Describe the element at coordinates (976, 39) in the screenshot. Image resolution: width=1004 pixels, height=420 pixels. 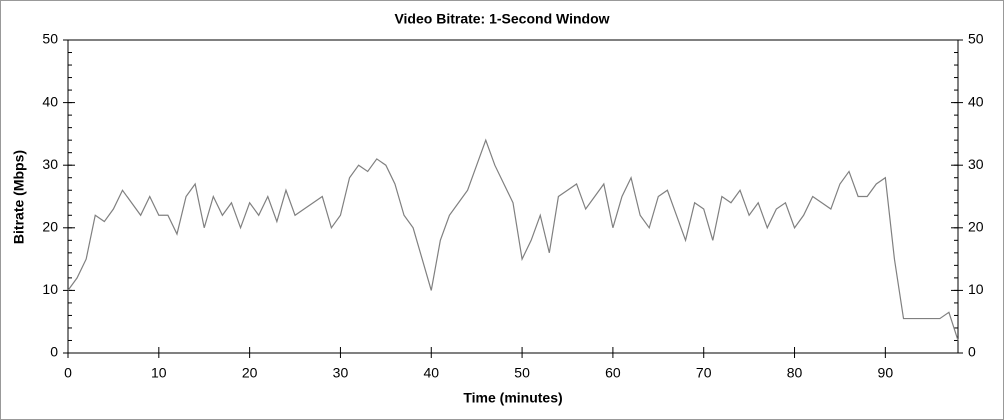
I see `y2-tick-label: 50` at that location.